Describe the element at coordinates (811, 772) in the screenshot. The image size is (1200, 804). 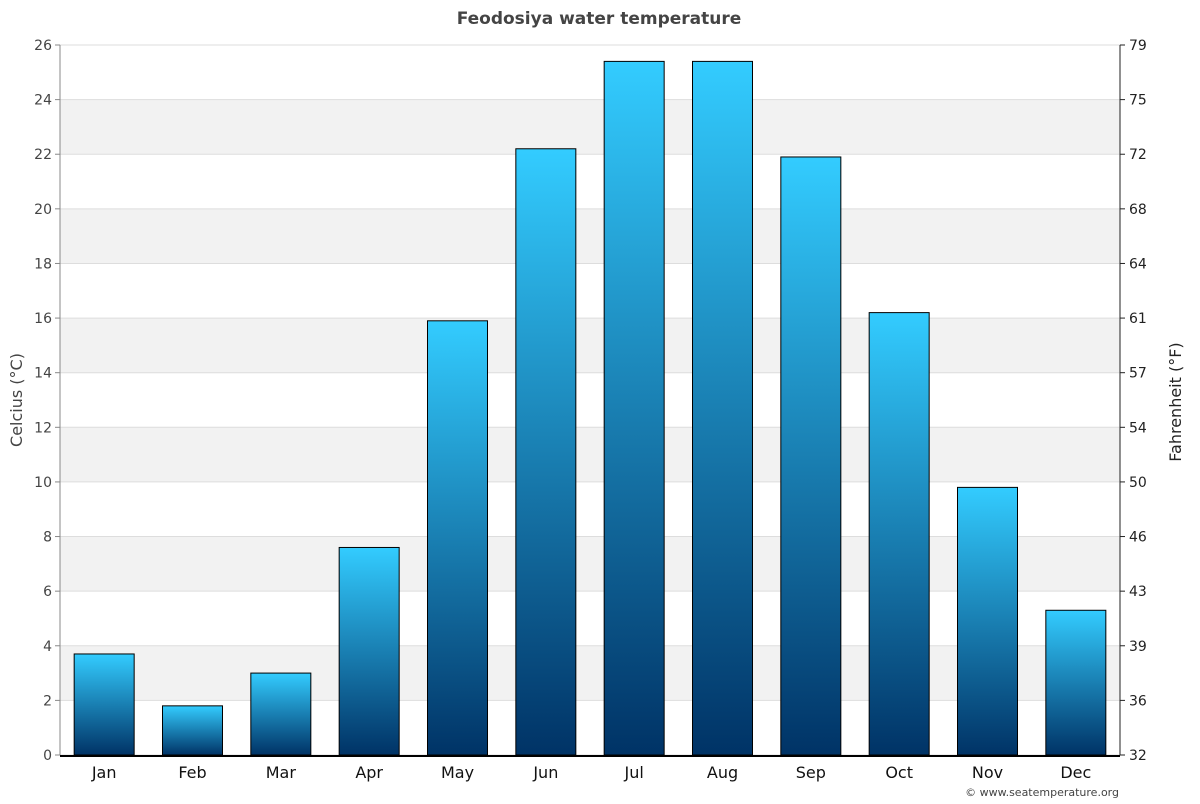
I see `x-tick-label: Sep` at that location.